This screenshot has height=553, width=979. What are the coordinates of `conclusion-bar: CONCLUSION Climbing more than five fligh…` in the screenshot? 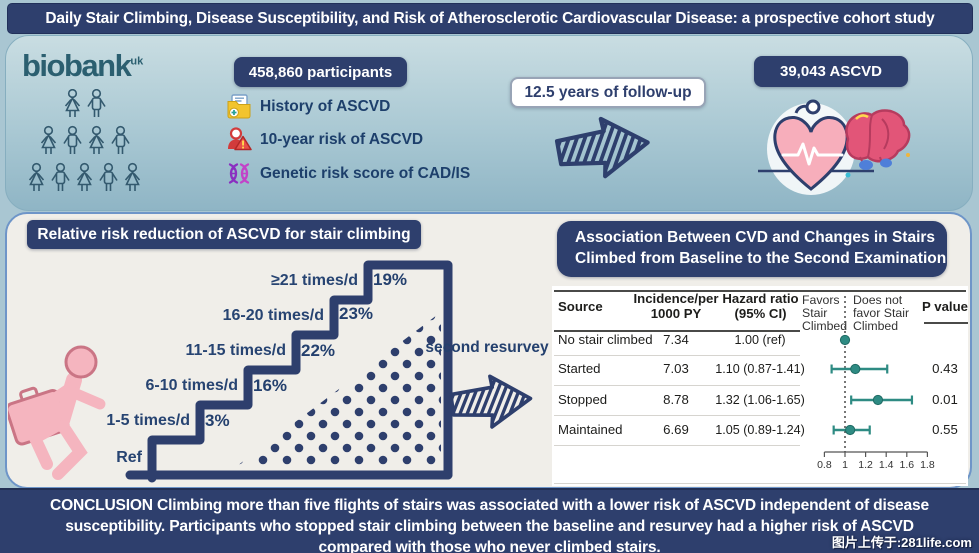 It's located at (489, 520).